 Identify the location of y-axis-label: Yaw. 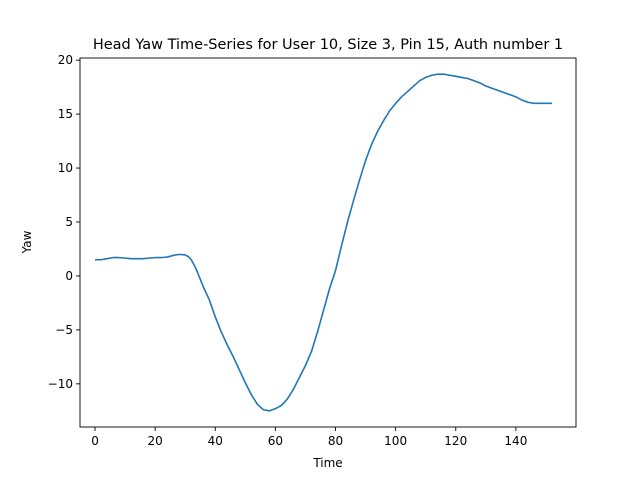
(27, 242).